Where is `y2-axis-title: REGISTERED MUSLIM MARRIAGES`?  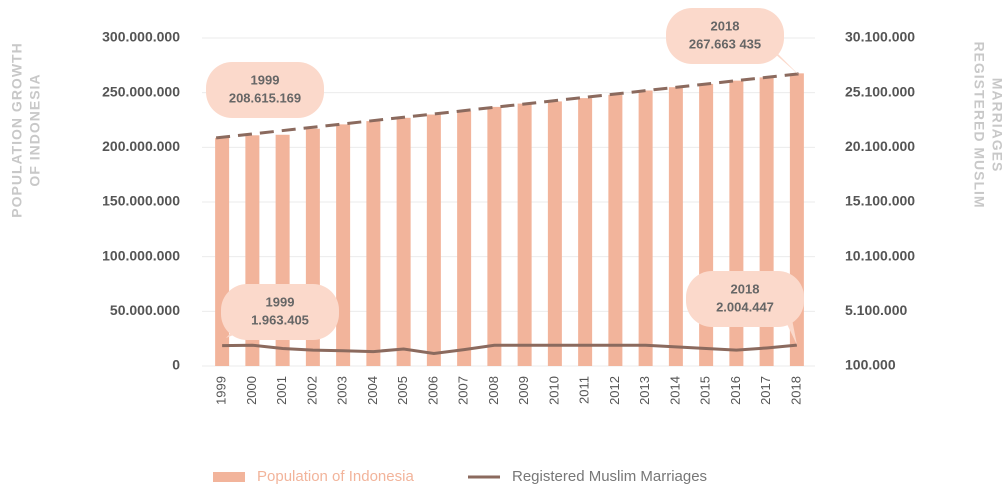 y2-axis-title: REGISTERED MUSLIM MARRIAGES is located at coordinates (987, 124).